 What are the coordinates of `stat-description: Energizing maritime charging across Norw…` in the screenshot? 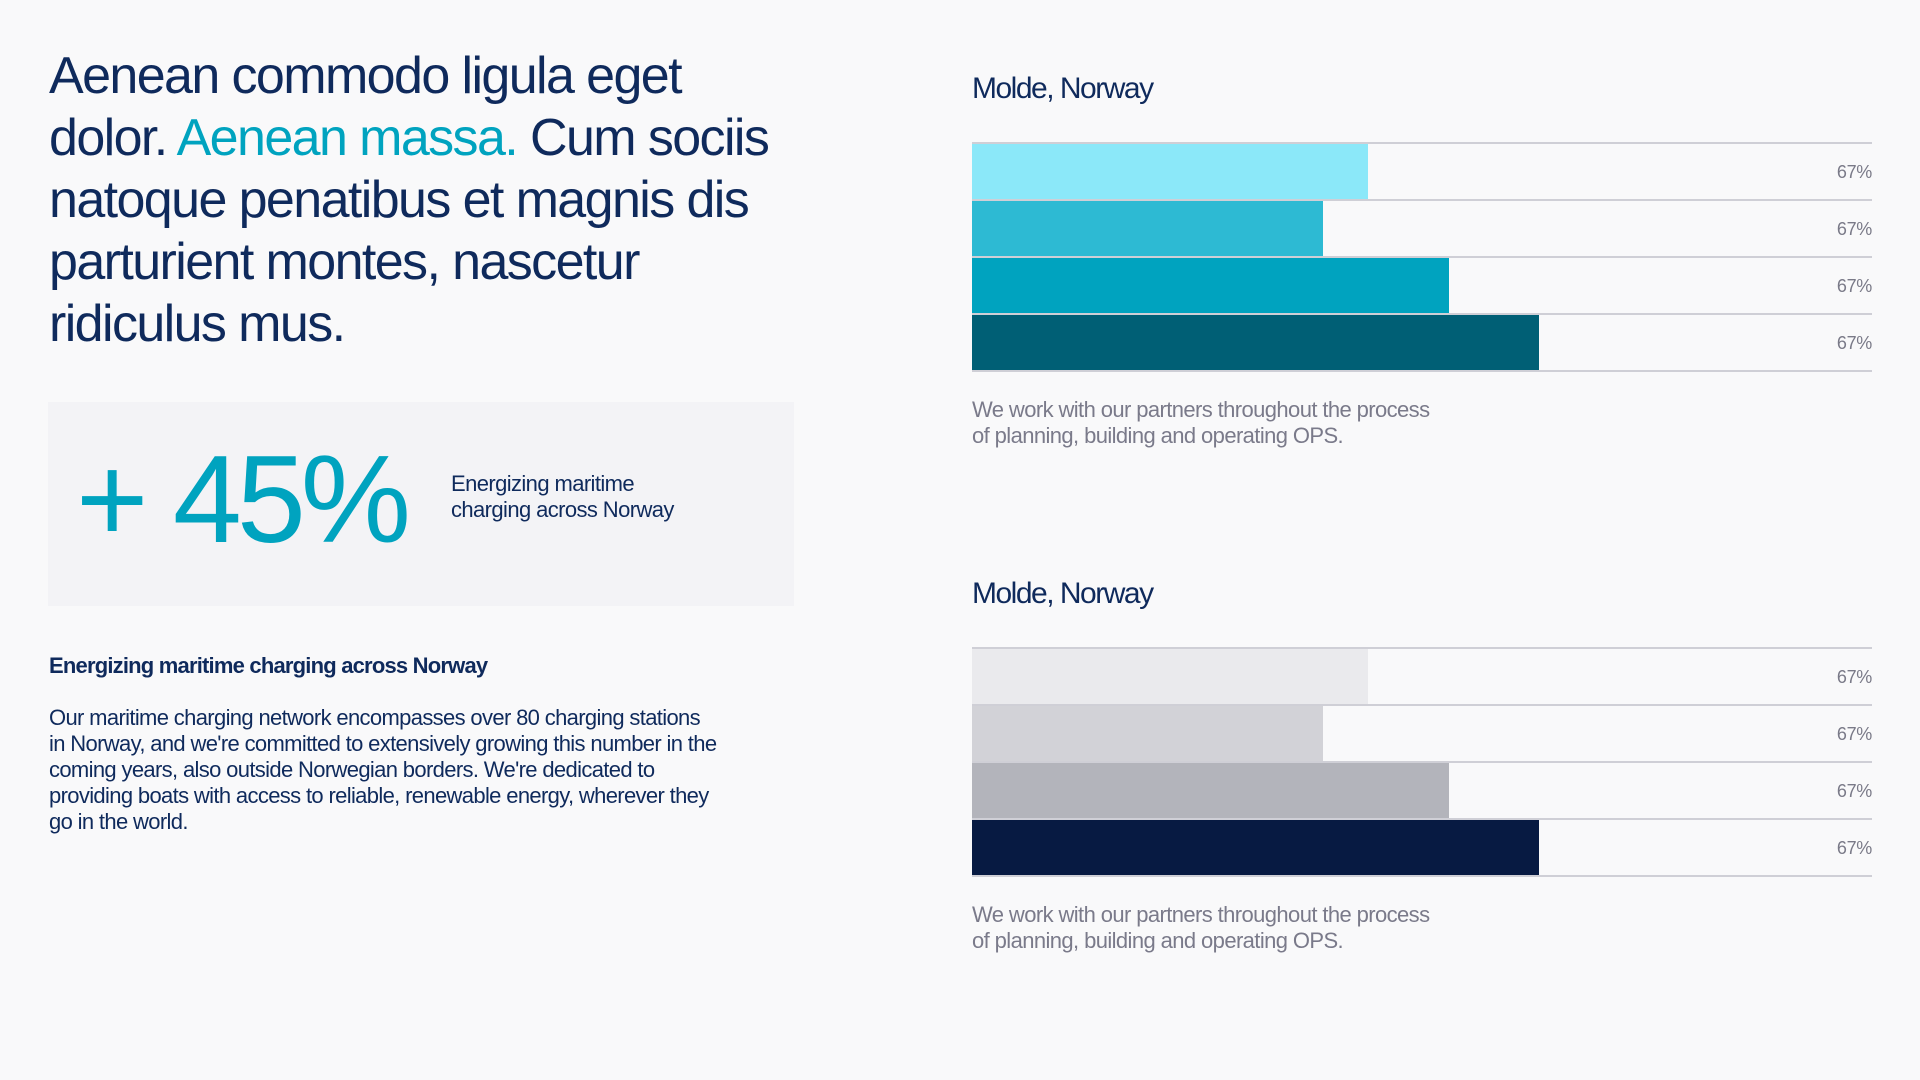 It's located at (596, 497).